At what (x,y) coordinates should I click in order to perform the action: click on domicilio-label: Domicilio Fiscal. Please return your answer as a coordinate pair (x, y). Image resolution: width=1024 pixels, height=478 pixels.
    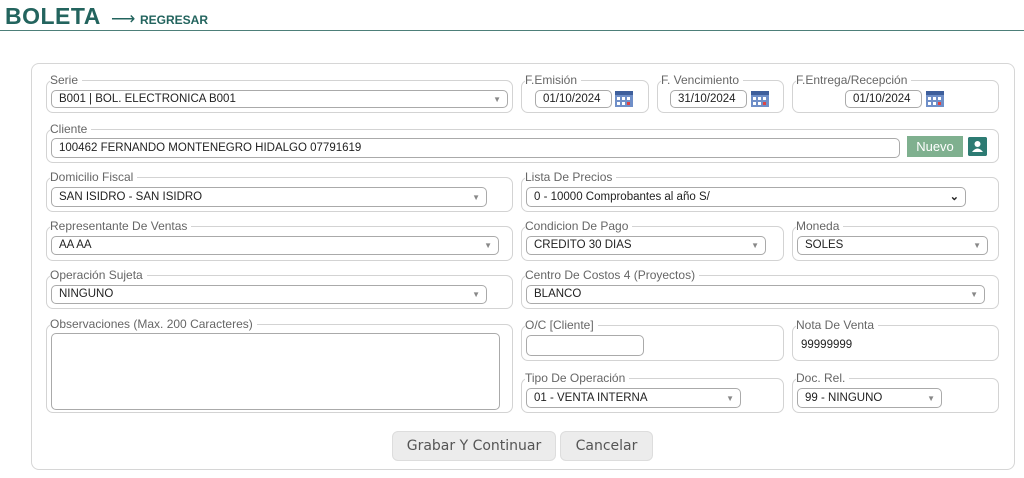
    Looking at the image, I should click on (94, 177).